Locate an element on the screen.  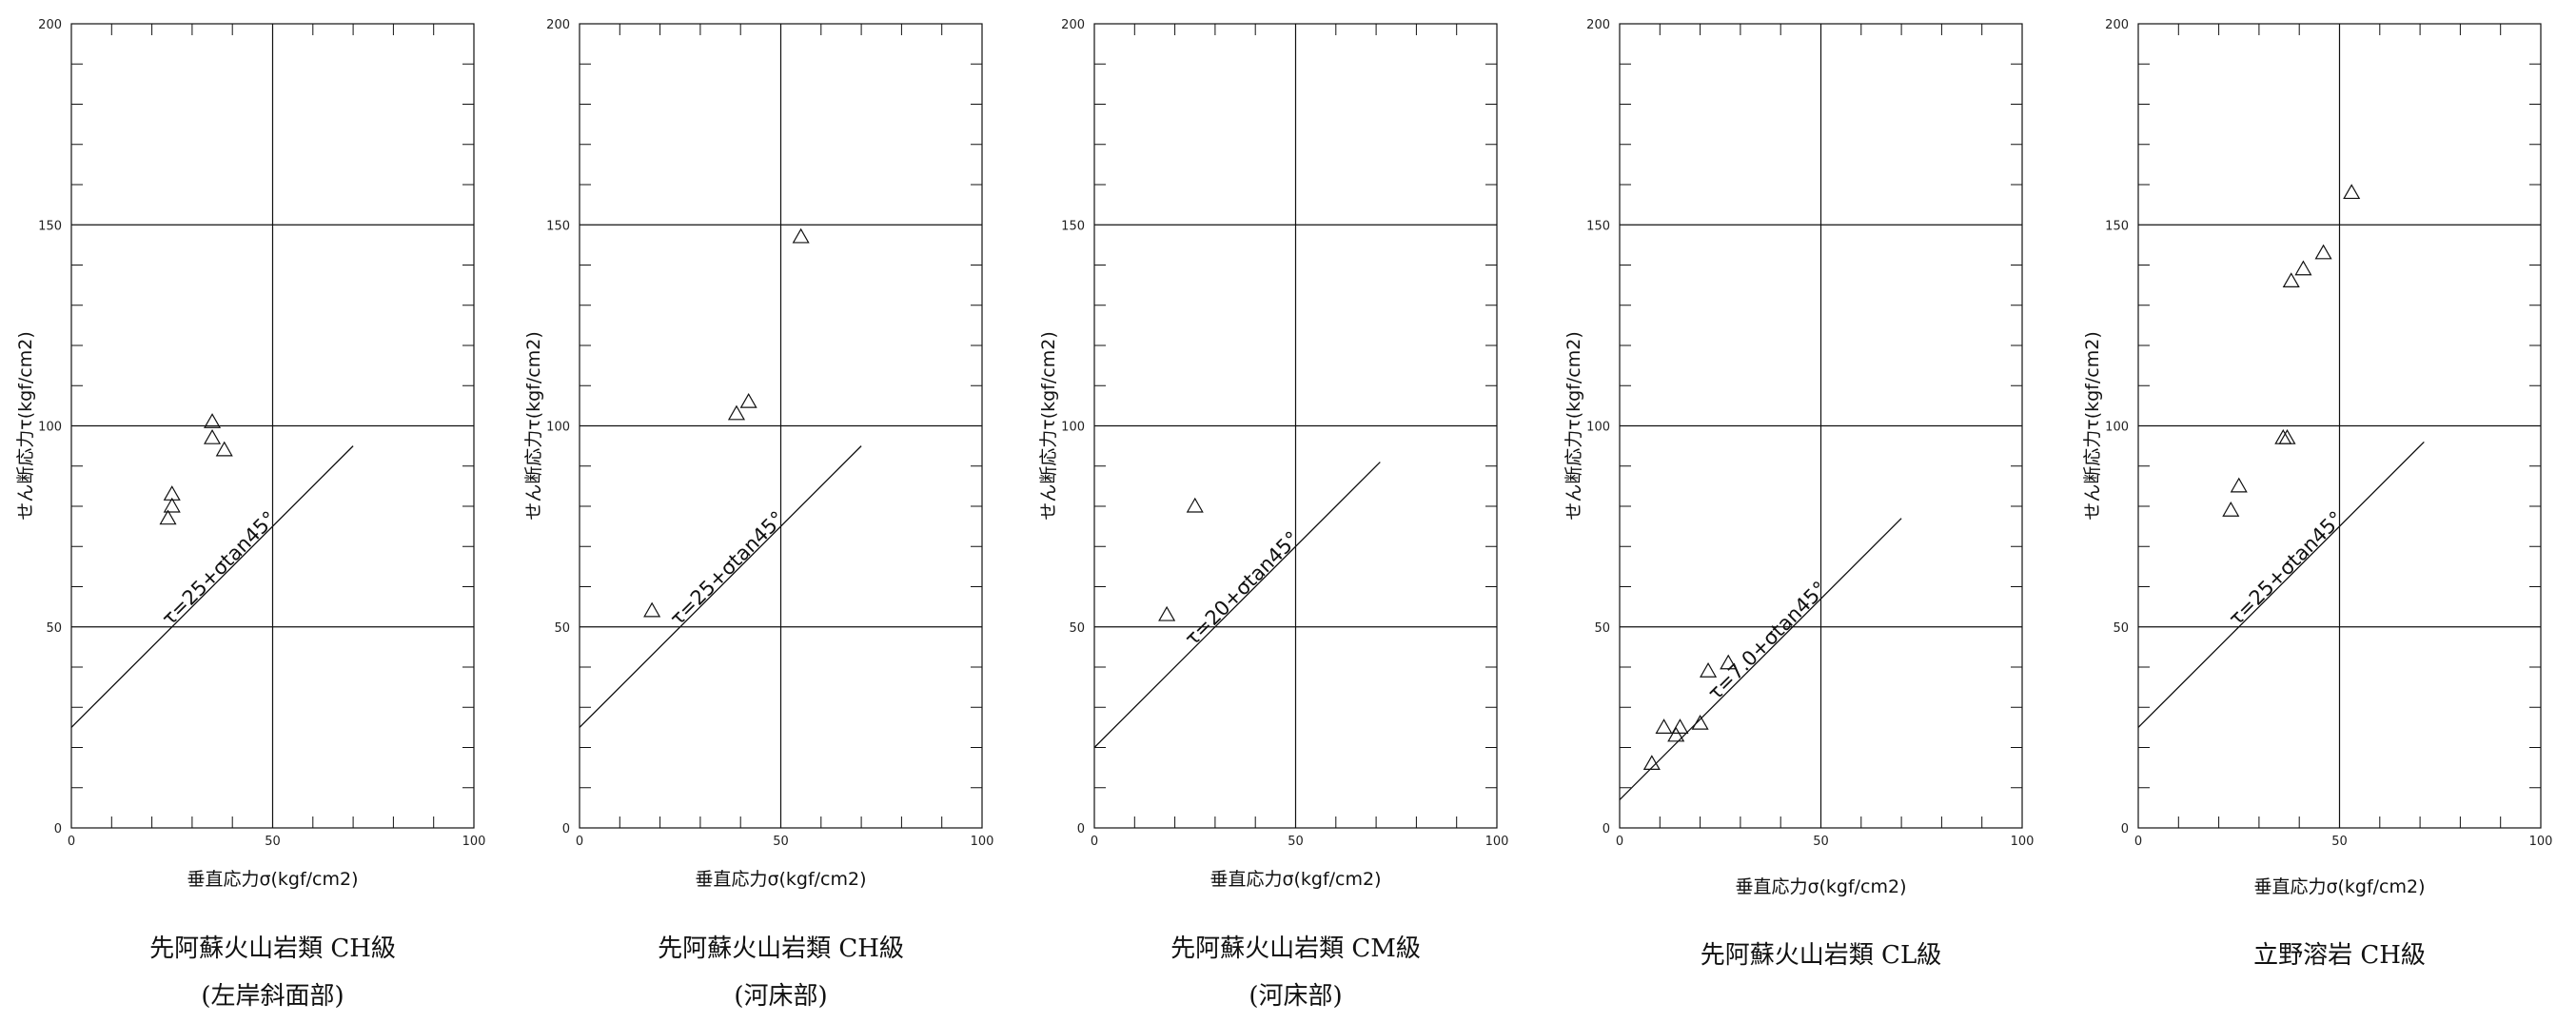
chart-caption: 先阿蘇火山岩類 CM級 is located at coordinates (1295, 948).